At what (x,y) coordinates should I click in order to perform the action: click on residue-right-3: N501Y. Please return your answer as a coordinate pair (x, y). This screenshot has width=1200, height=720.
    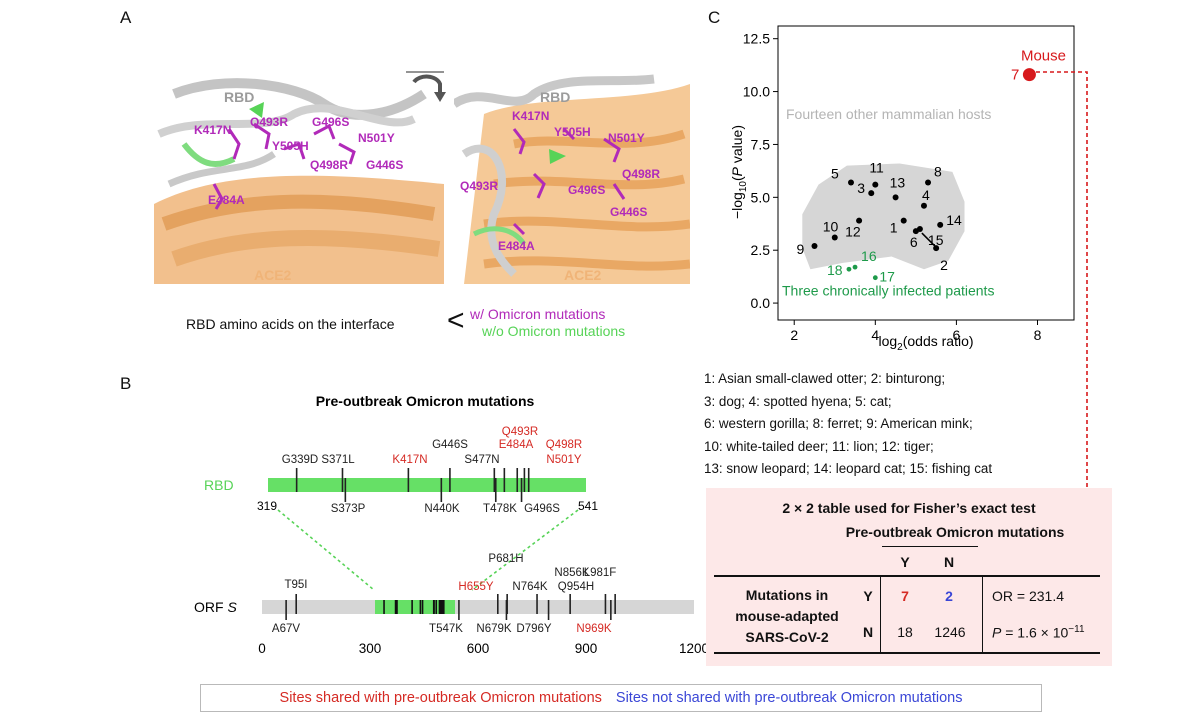
    Looking at the image, I should click on (626, 138).